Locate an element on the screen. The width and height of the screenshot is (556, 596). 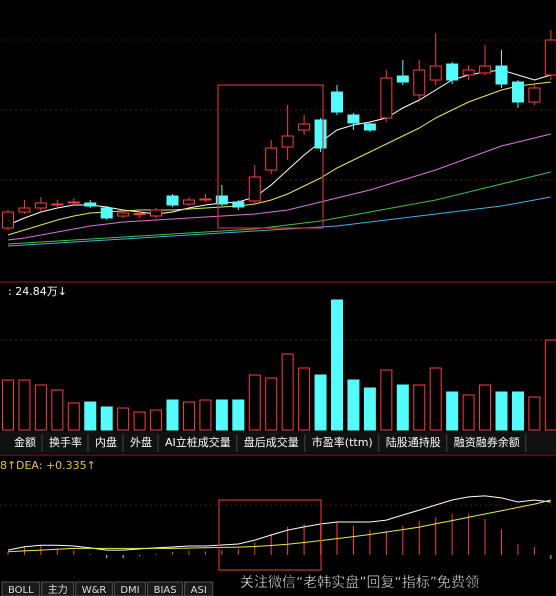
bottom-tab-label: 主力 is located at coordinates (58, 589).